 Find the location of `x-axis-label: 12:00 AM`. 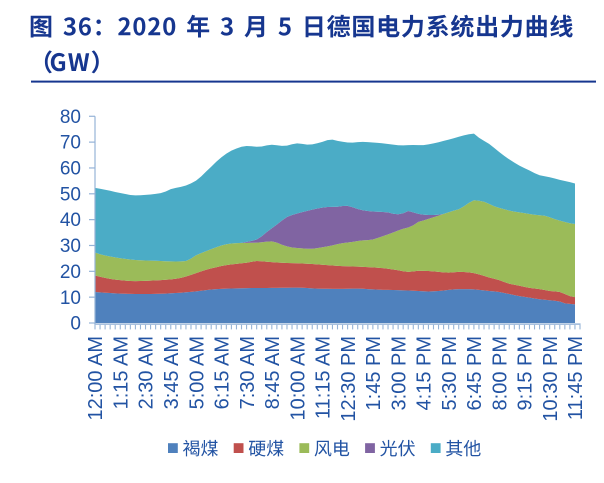

x-axis-label: 12:00 AM is located at coordinates (96, 378).